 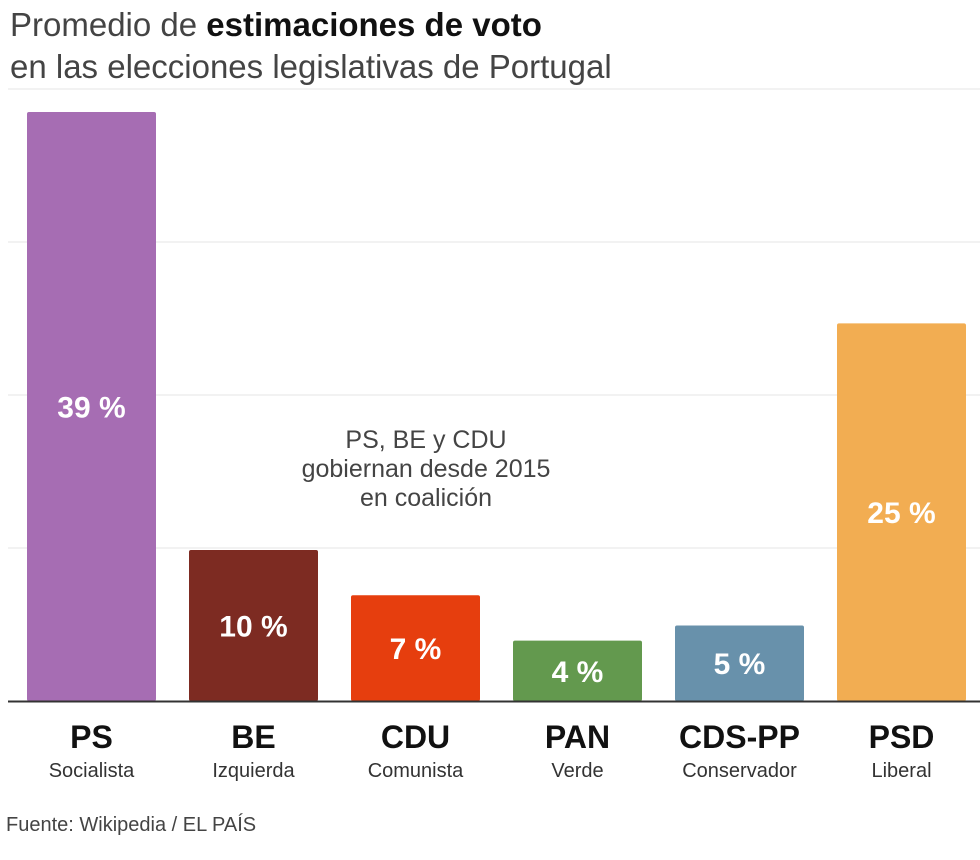 What do you see at coordinates (901, 771) in the screenshot?
I see `x-tick-sublabel: Liberal` at bounding box center [901, 771].